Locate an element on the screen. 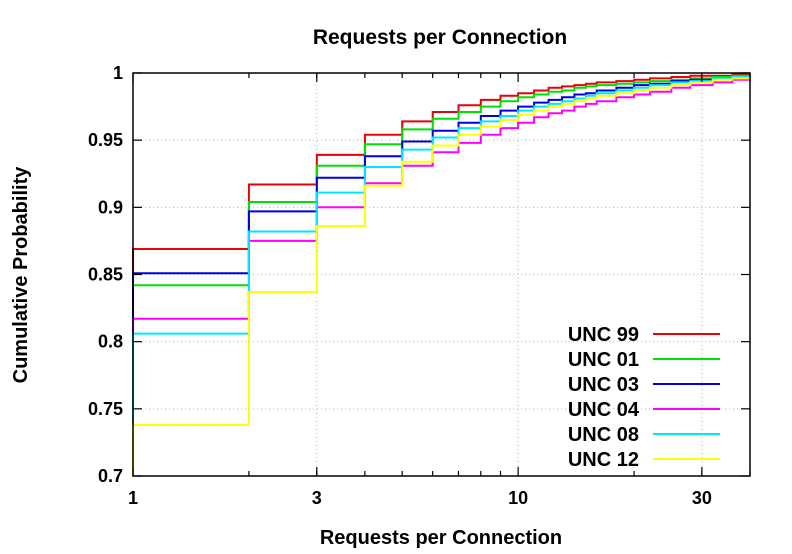 This screenshot has width=792, height=554. y-tick-label: 1 is located at coordinates (118, 73).